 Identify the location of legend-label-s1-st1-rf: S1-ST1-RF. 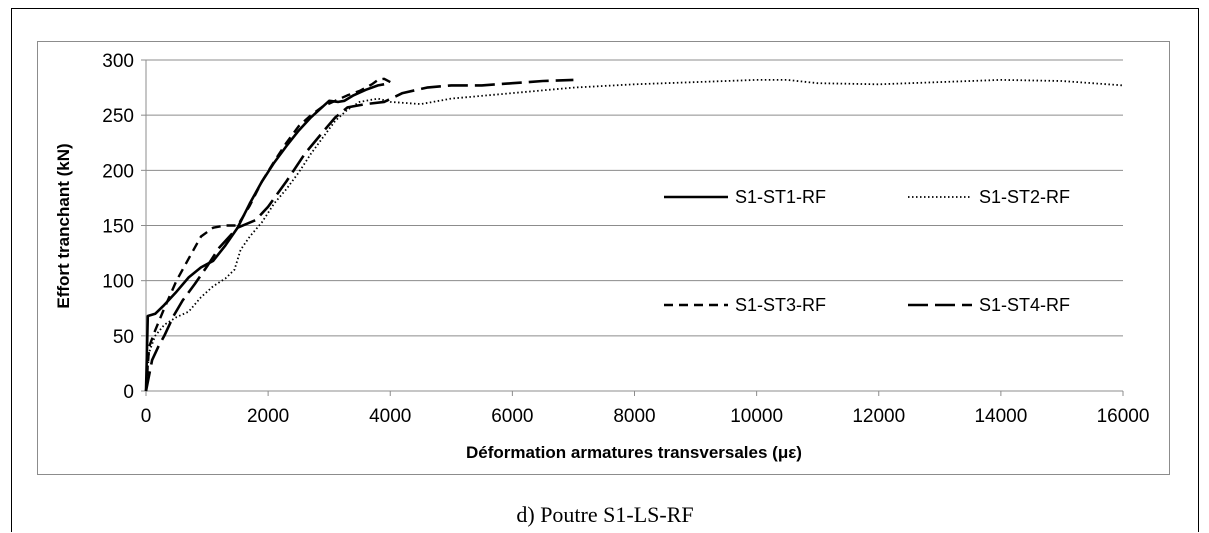
(780, 197).